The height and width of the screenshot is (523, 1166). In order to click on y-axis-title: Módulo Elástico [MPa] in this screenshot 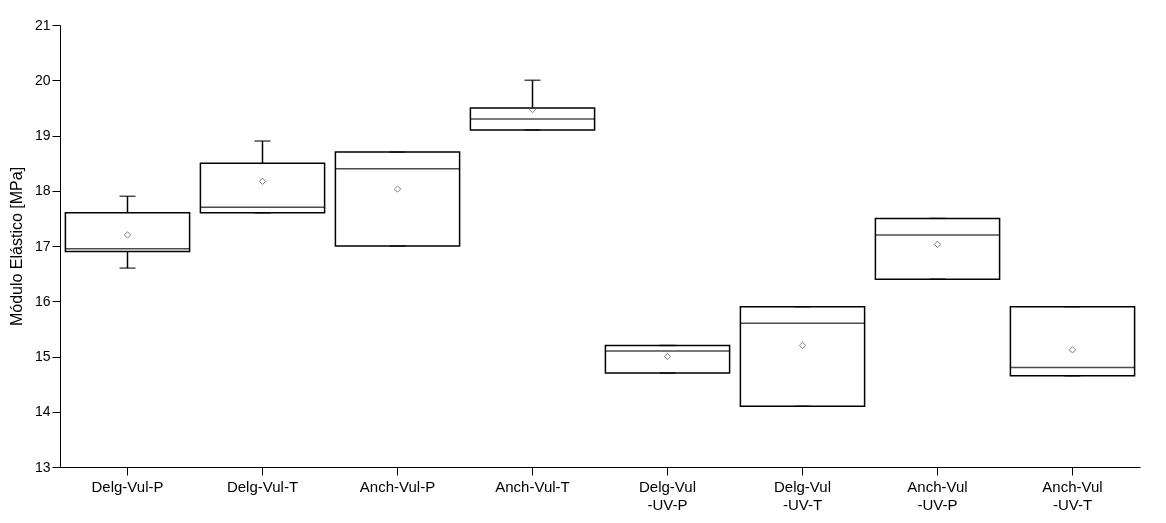, I will do `click(16, 246)`.